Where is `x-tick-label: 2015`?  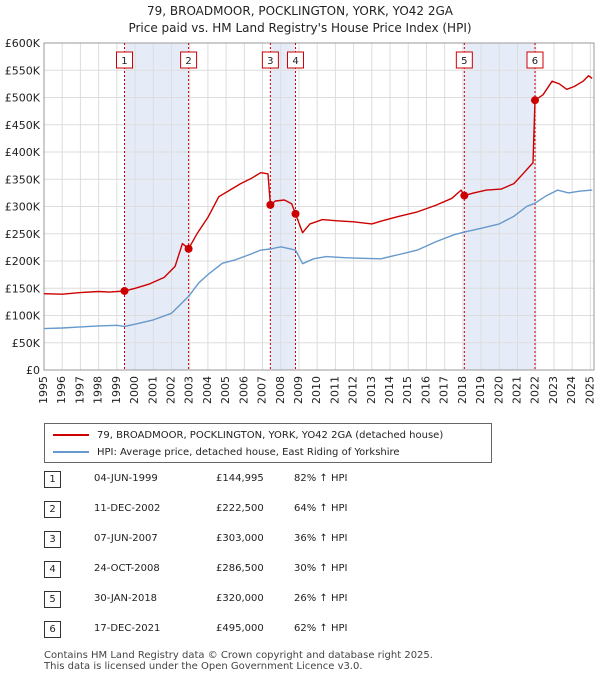 x-tick-label: 2015 is located at coordinates (407, 390).